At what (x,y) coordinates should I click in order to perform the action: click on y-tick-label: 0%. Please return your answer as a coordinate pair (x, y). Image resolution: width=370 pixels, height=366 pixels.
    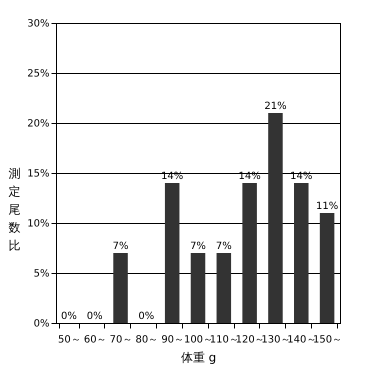
    Looking at the image, I should click on (42, 324).